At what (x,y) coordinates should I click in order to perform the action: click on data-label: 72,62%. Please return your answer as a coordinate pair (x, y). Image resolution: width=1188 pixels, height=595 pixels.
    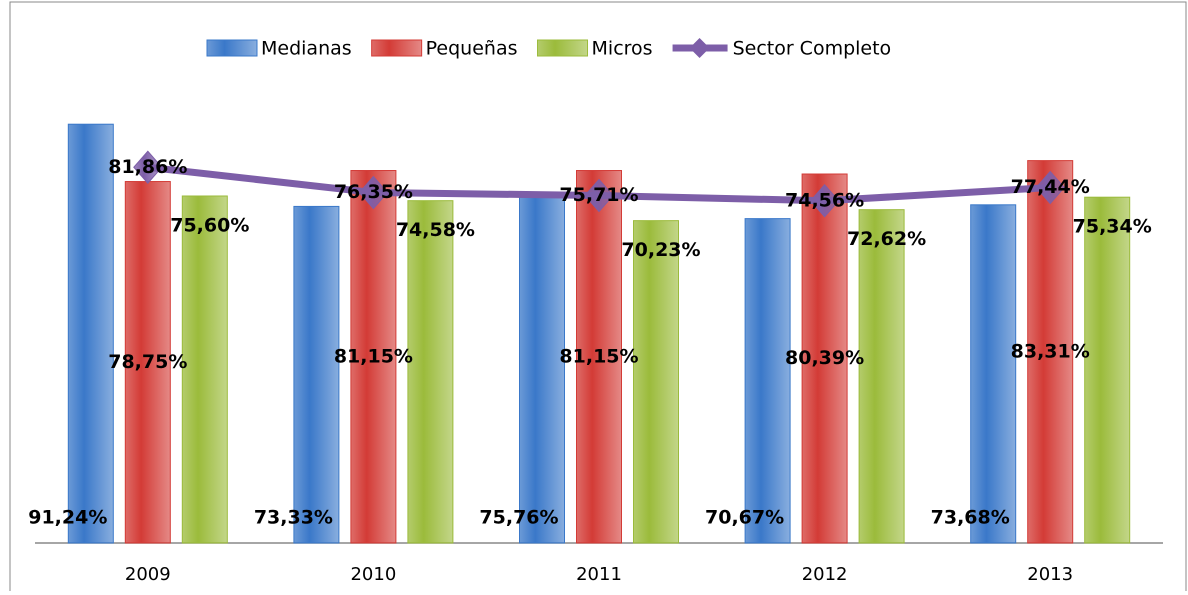
    Looking at the image, I should click on (886, 239).